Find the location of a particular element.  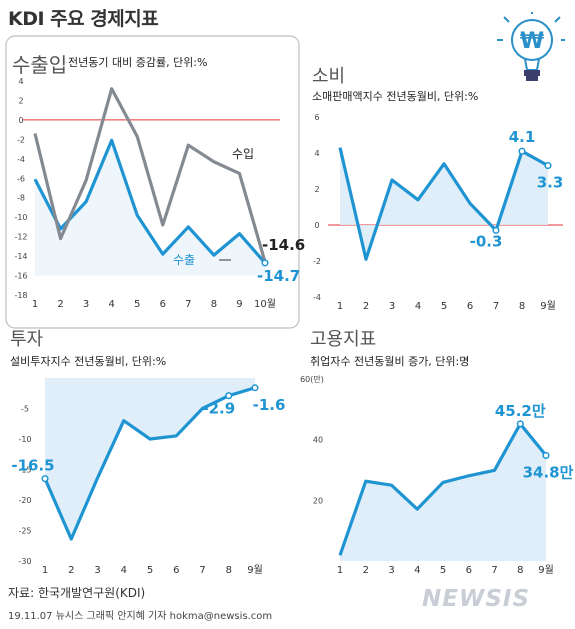

employment-area-fill is located at coordinates (443, 492).